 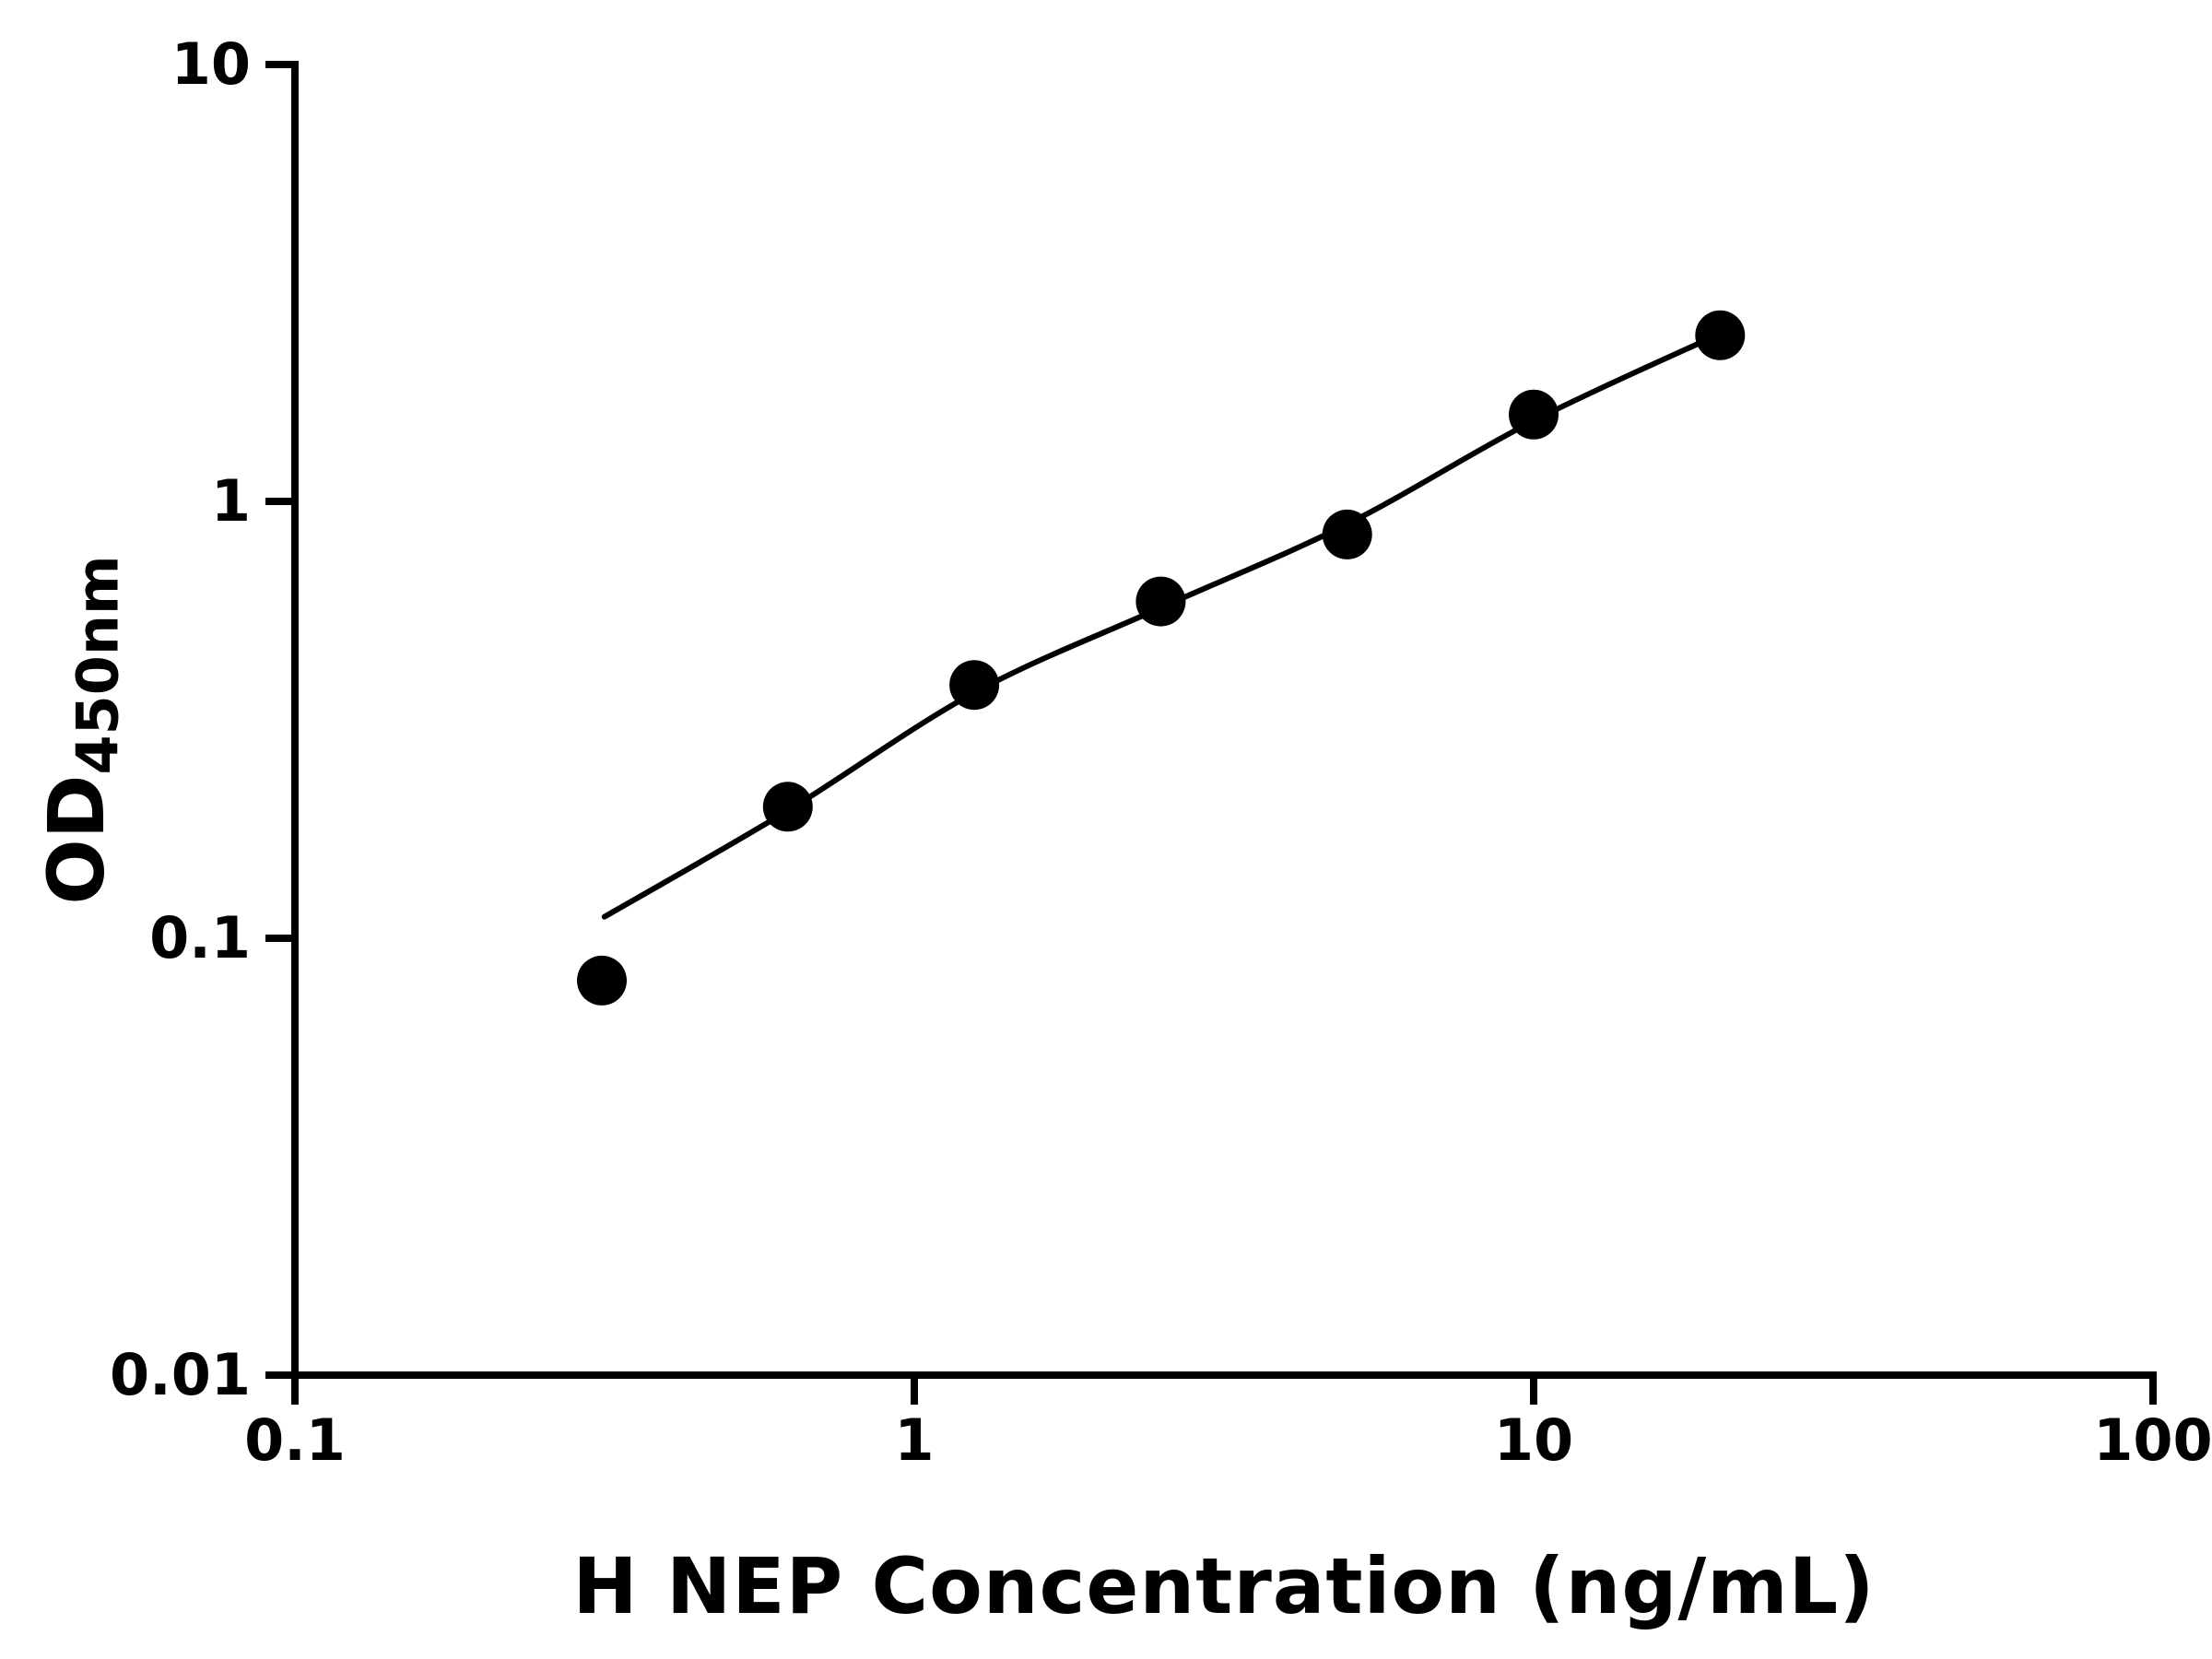 What do you see at coordinates (200, 937) in the screenshot?
I see `y-tick-label: 0.1` at bounding box center [200, 937].